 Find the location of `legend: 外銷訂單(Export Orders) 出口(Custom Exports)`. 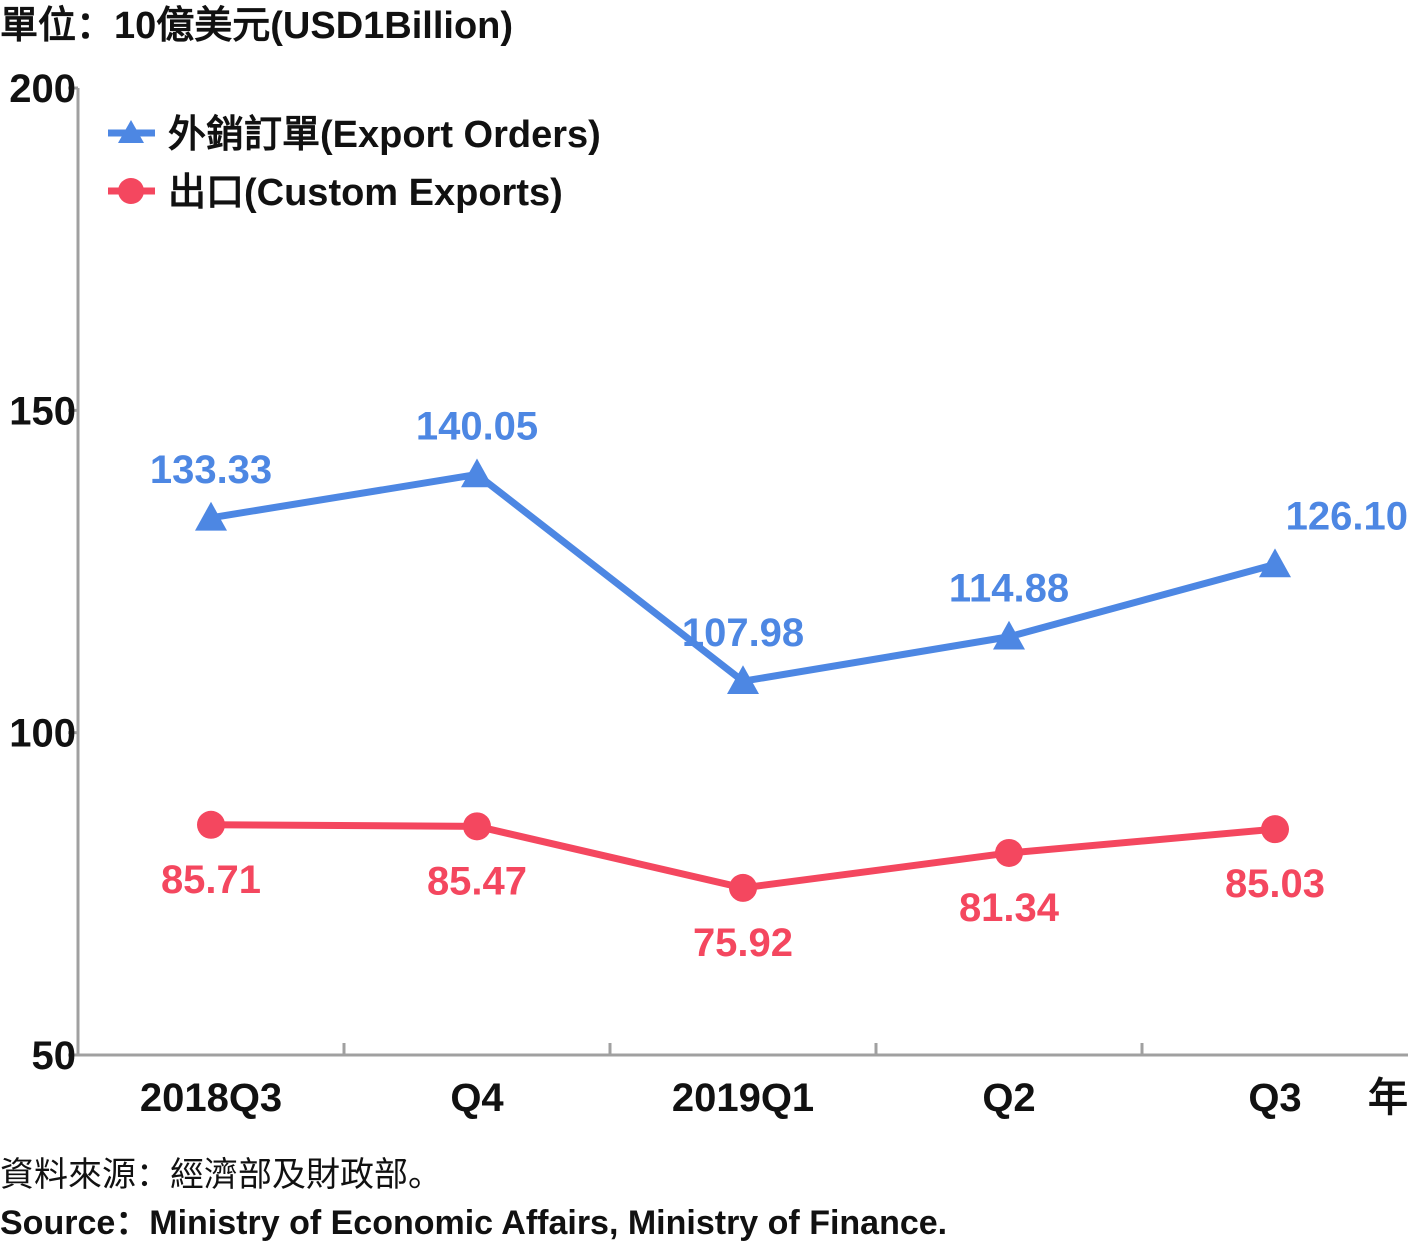

legend: 外銷訂單(Export Orders) 出口(Custom Exports) is located at coordinates (354, 164).